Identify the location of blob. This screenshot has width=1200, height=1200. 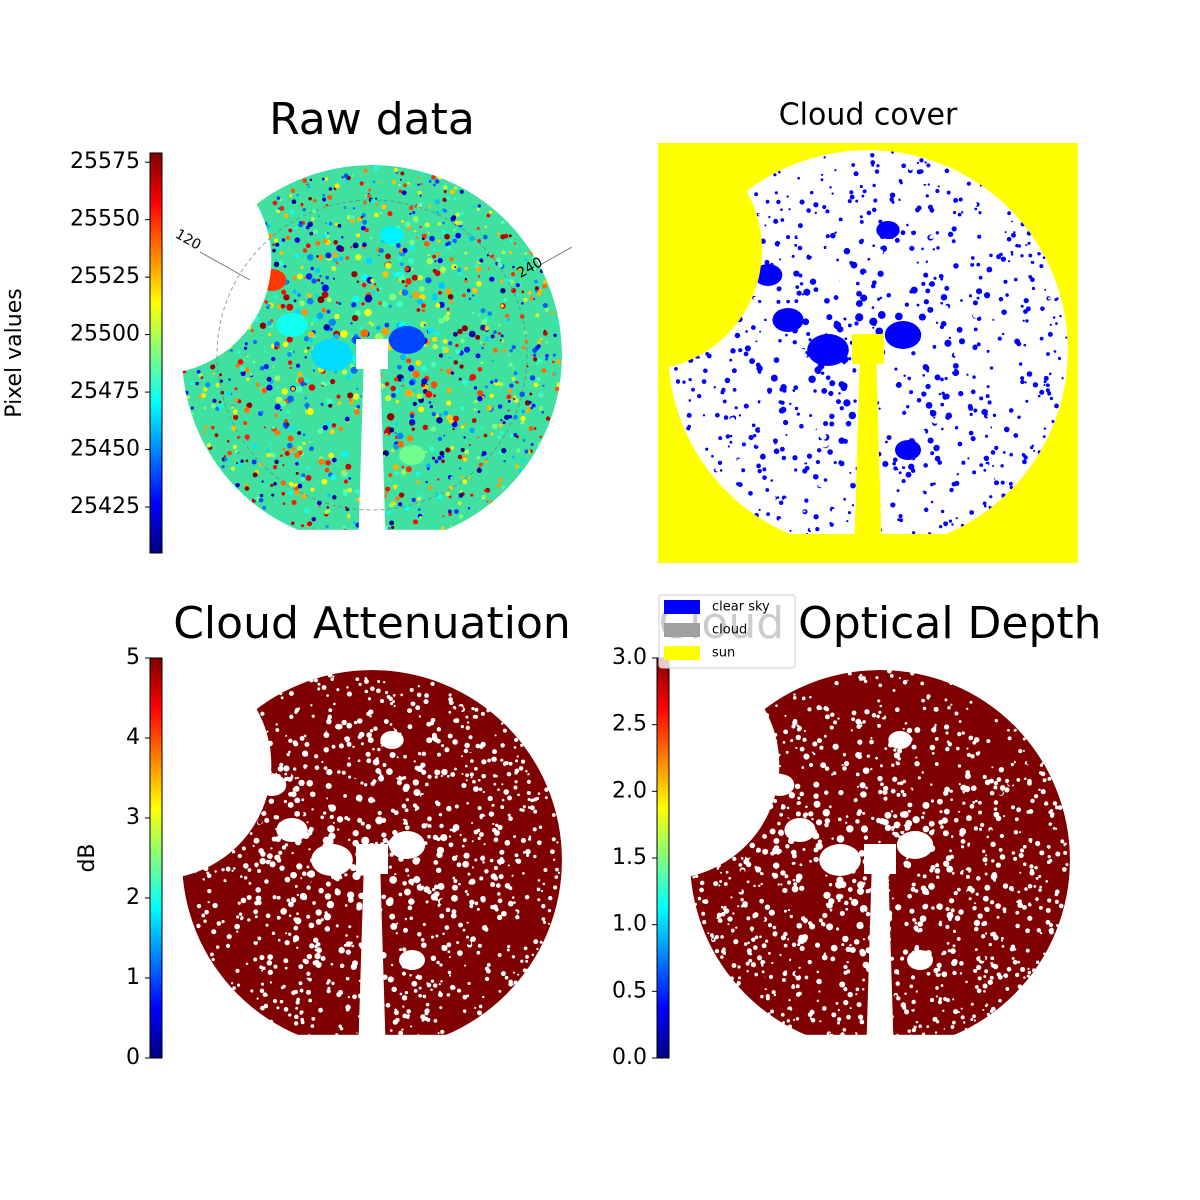
(292, 325).